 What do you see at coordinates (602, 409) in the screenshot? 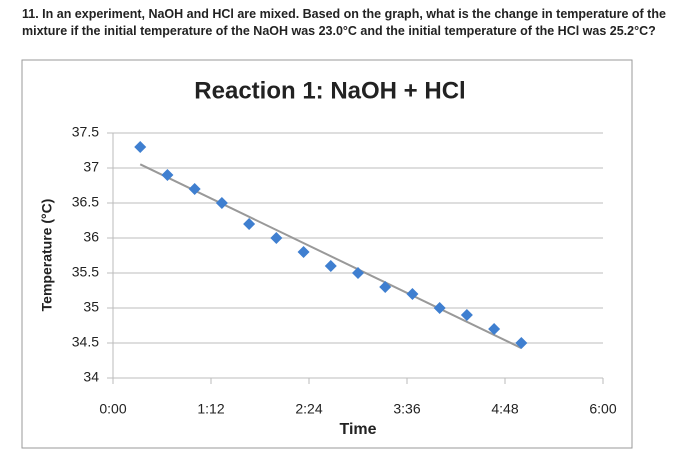
I see `x-tick-label: 6:00` at bounding box center [602, 409].